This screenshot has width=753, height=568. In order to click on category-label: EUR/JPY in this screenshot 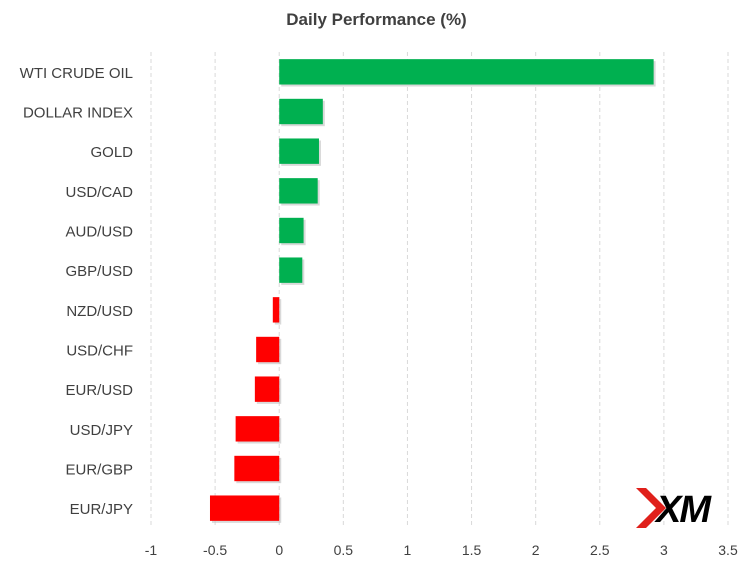, I will do `click(101, 509)`.